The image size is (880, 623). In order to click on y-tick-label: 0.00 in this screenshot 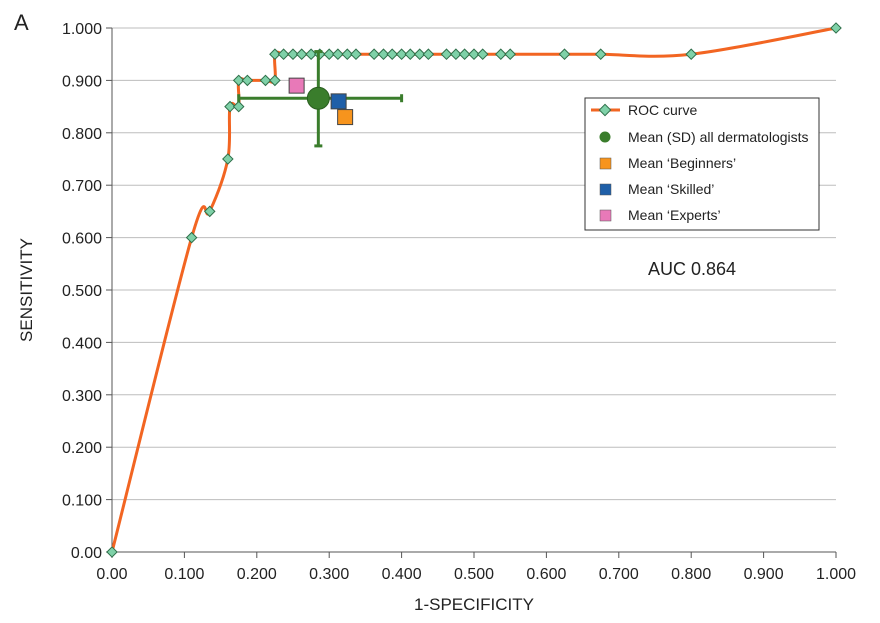, I will do `click(86, 553)`.